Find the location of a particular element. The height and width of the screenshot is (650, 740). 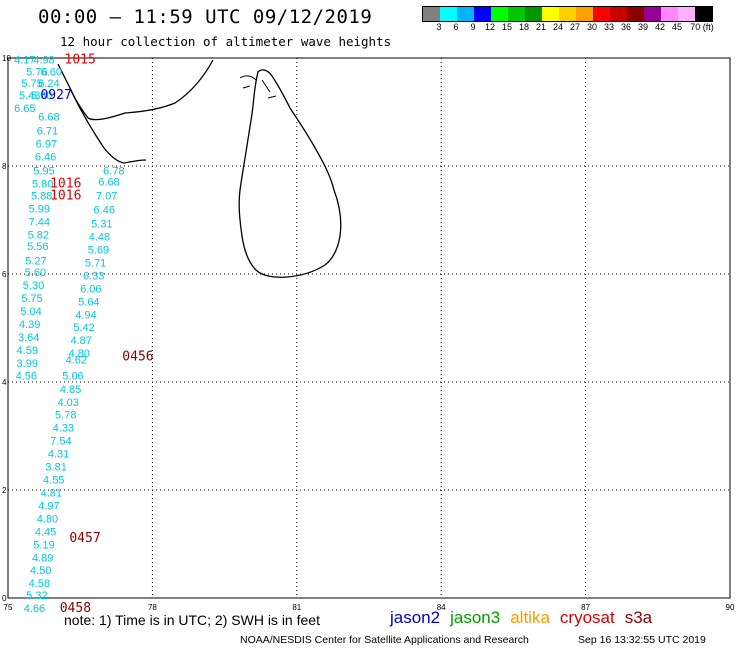

lat-tick-label: 4 is located at coordinates (4, 382).